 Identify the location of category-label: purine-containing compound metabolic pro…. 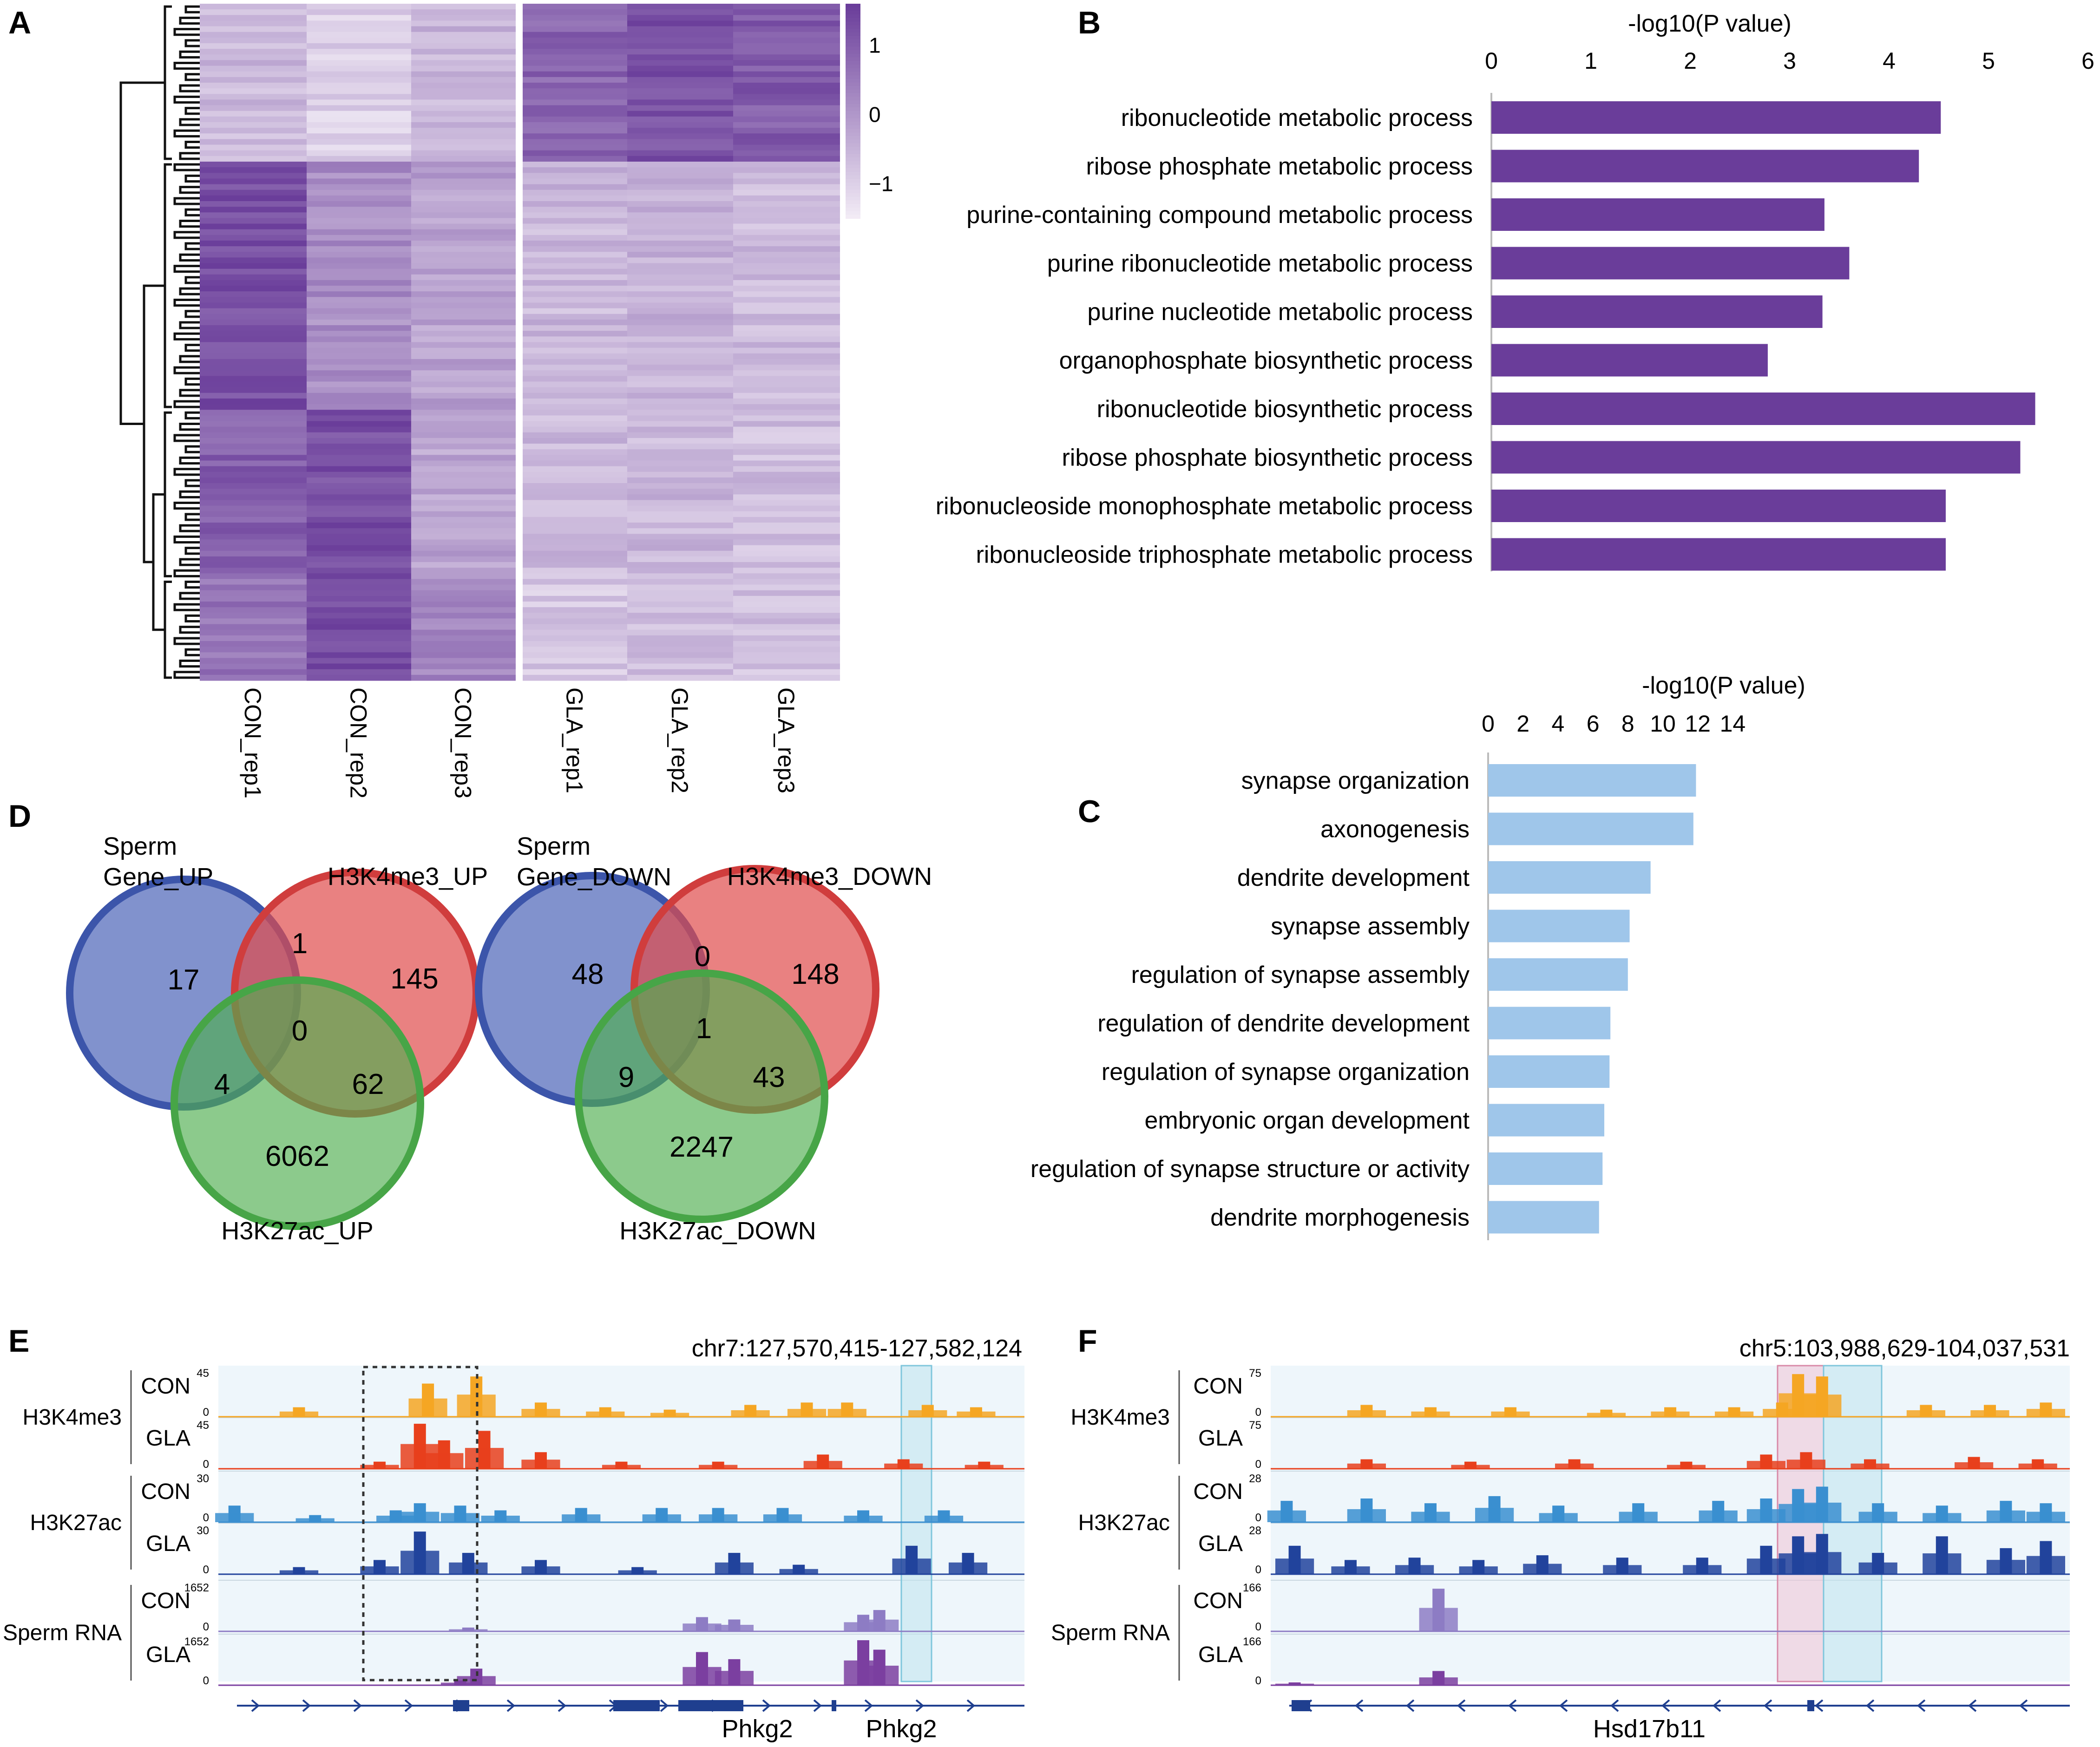
(1219, 216).